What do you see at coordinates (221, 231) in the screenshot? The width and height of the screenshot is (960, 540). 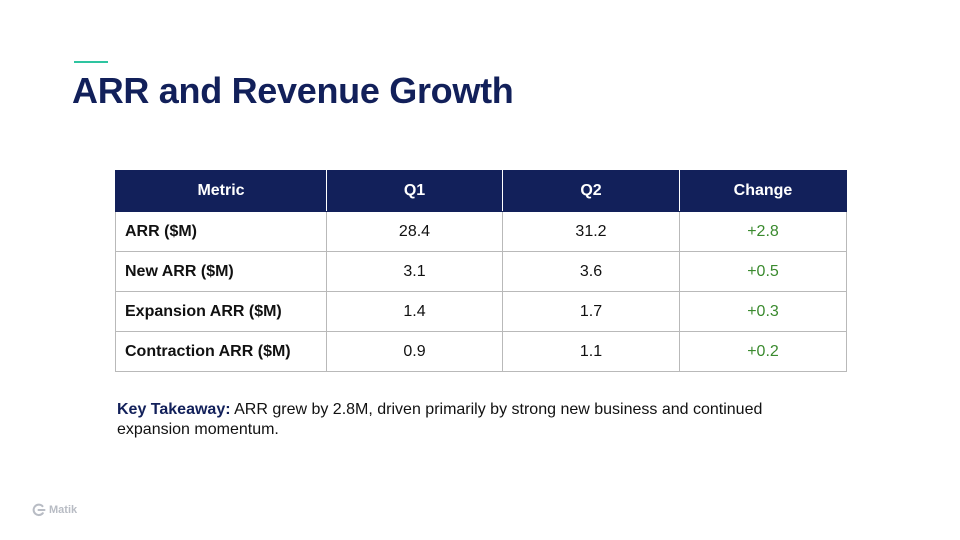 I see `metric-name-cell: ARR ($M)` at bounding box center [221, 231].